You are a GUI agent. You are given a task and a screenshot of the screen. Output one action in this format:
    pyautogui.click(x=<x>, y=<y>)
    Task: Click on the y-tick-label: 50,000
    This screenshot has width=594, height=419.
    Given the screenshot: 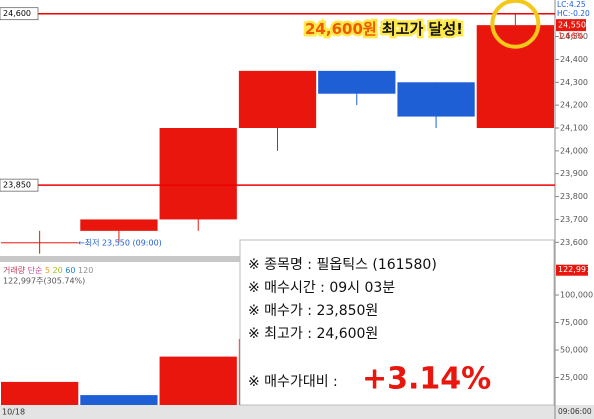 What is the action you would take?
    pyautogui.click(x=574, y=350)
    